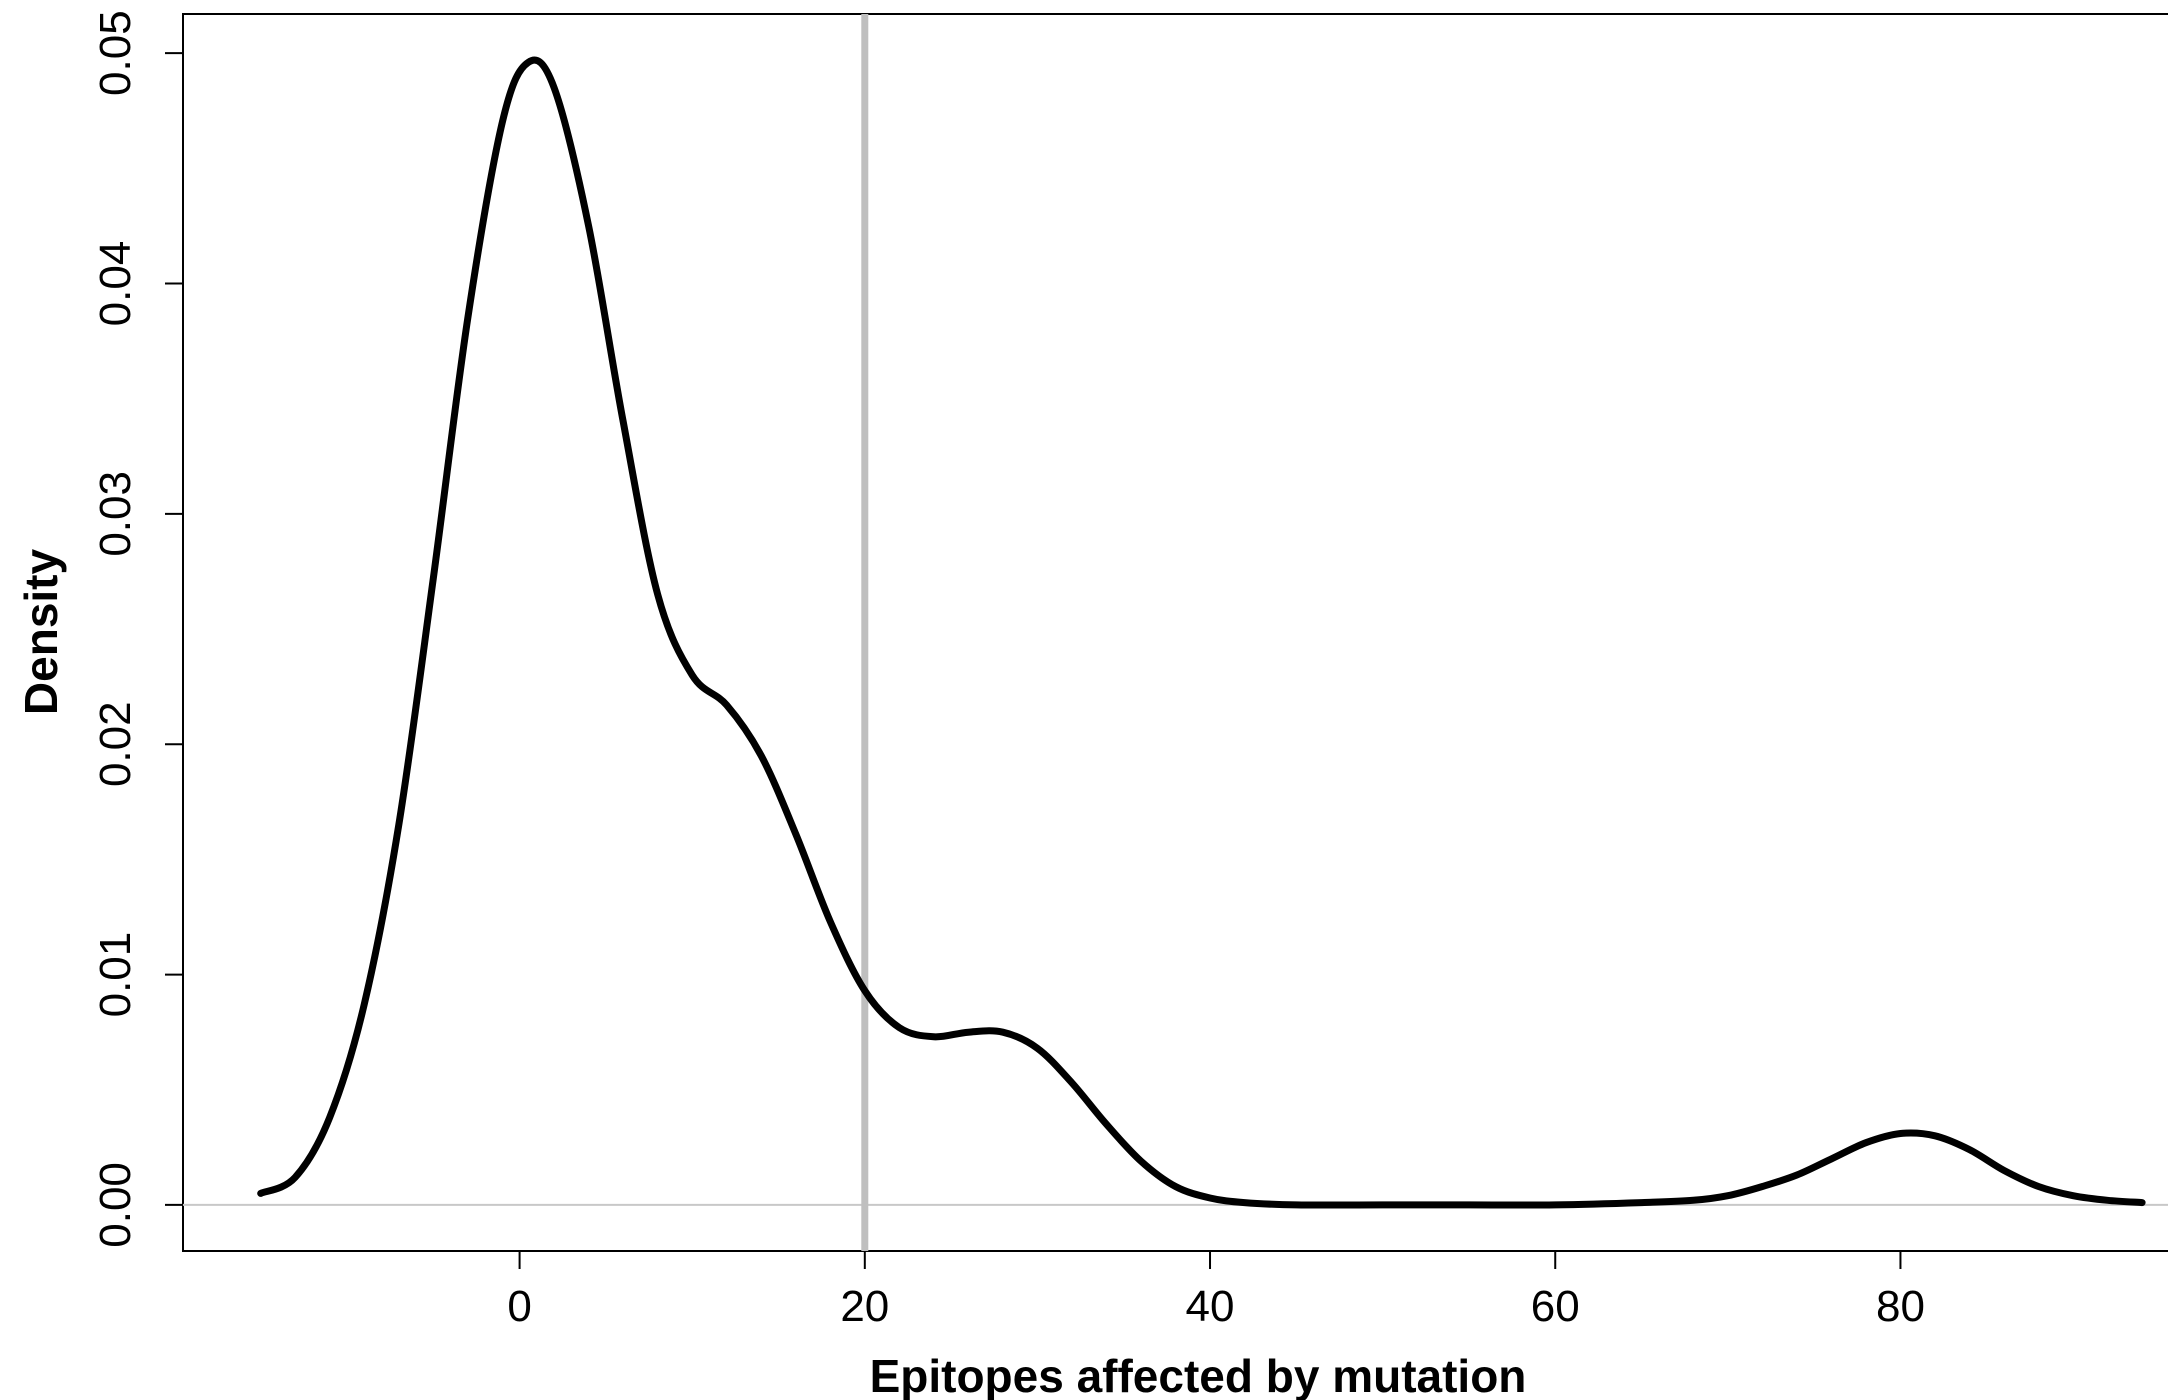 This screenshot has height=1400, width=2168. What do you see at coordinates (1198, 1375) in the screenshot?
I see `x-axis-title: Epitopes affected by mutation` at bounding box center [1198, 1375].